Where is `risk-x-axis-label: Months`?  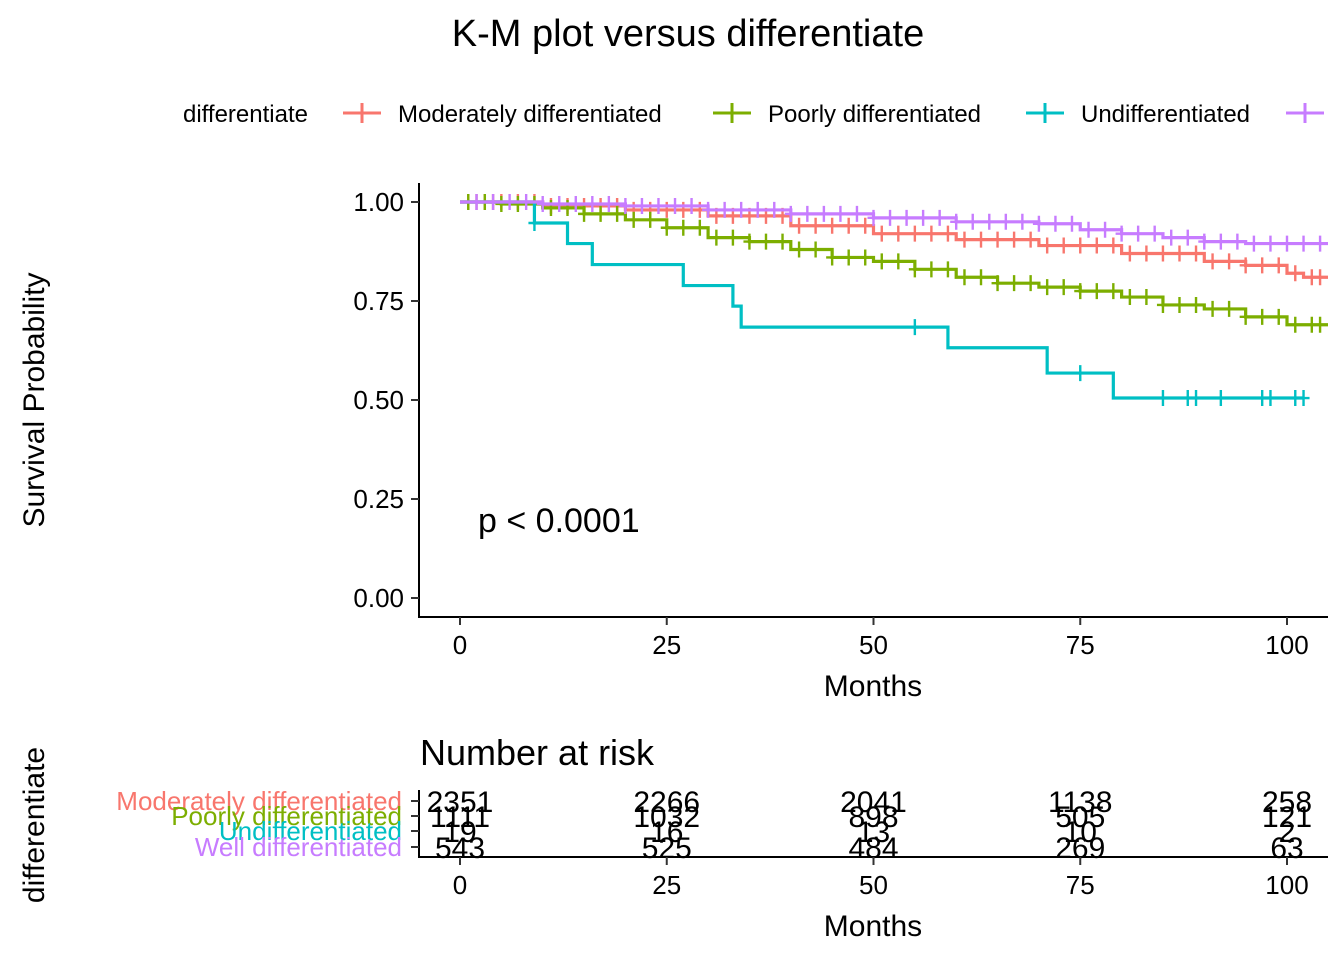
risk-x-axis-label: Months is located at coordinates (873, 926).